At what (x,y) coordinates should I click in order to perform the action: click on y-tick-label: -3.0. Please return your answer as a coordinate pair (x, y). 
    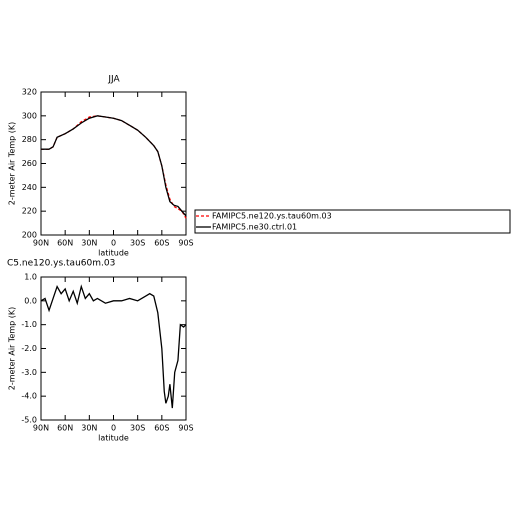
    Looking at the image, I should click on (29, 372).